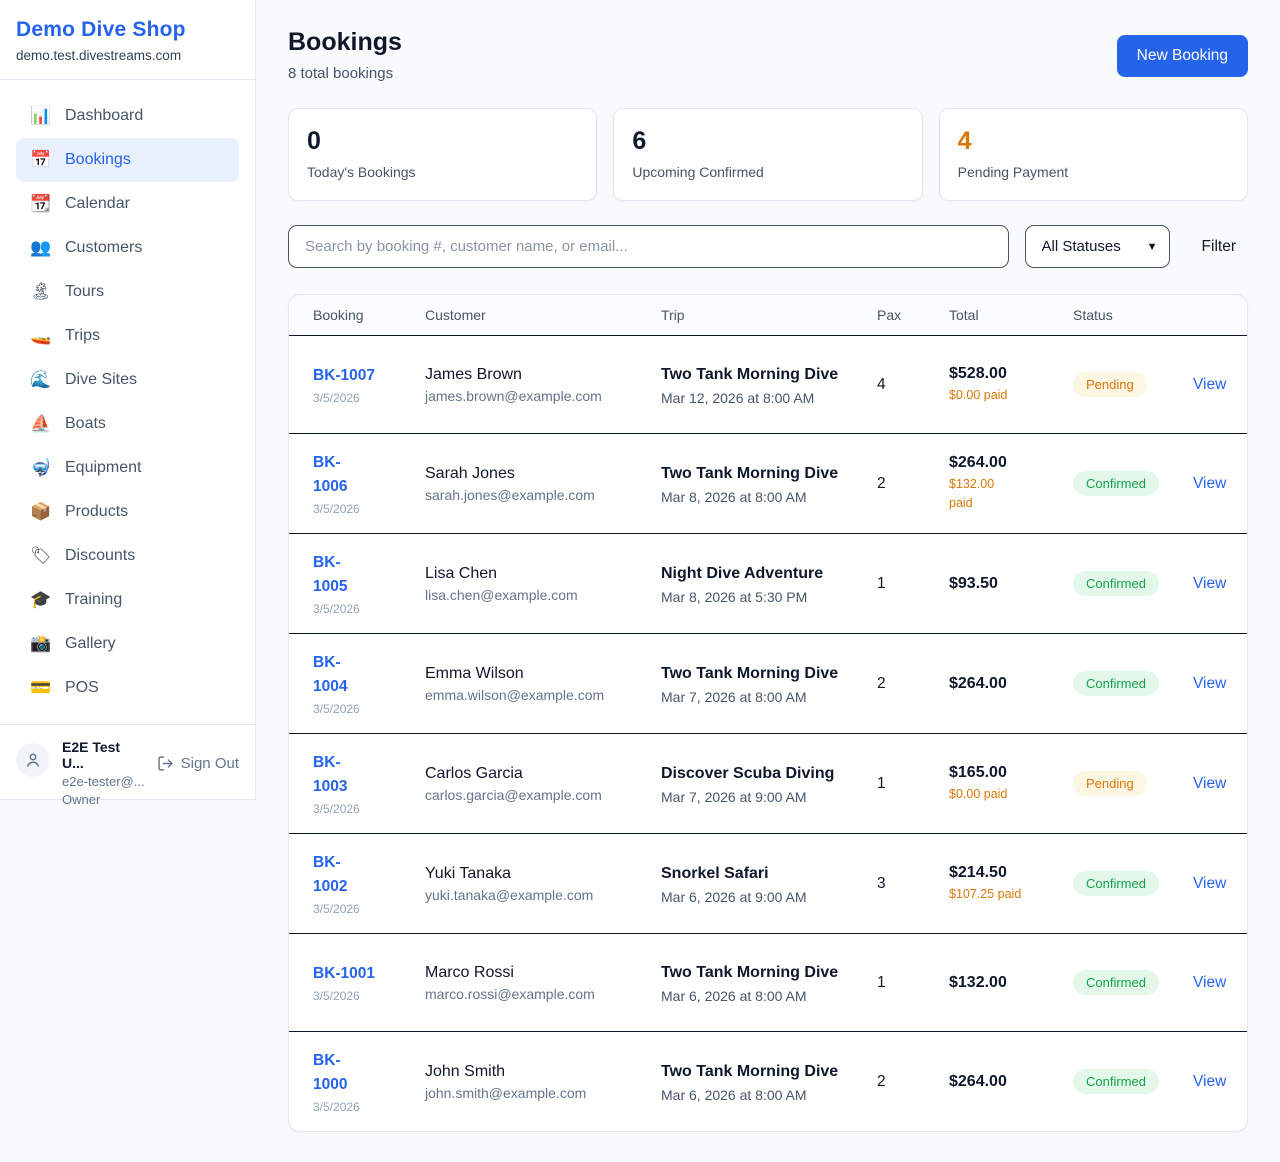  I want to click on booking-number-link: BK- 1005, so click(330, 575).